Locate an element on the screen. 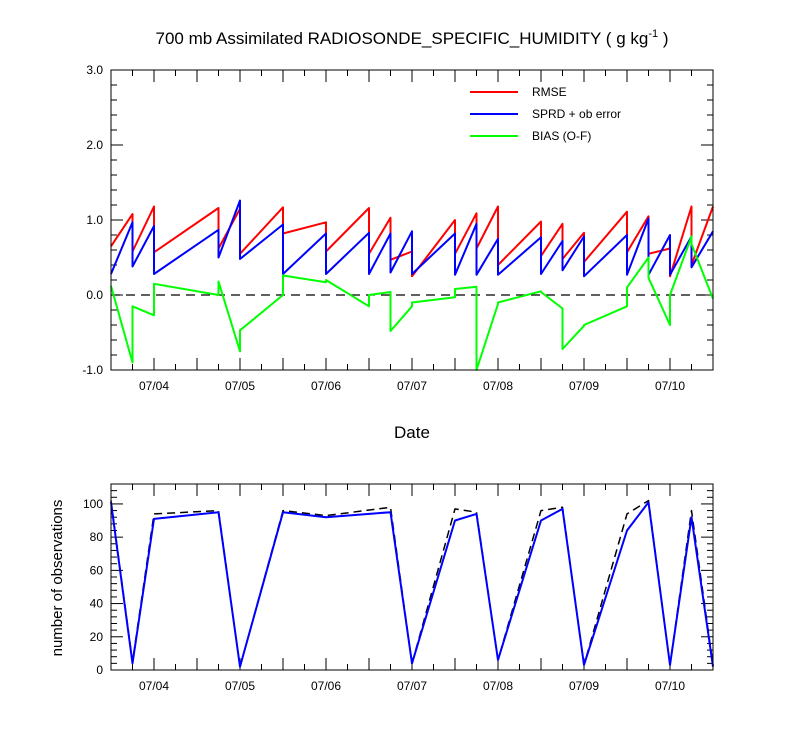  legend-label: BIAS (O-F) is located at coordinates (561, 136).